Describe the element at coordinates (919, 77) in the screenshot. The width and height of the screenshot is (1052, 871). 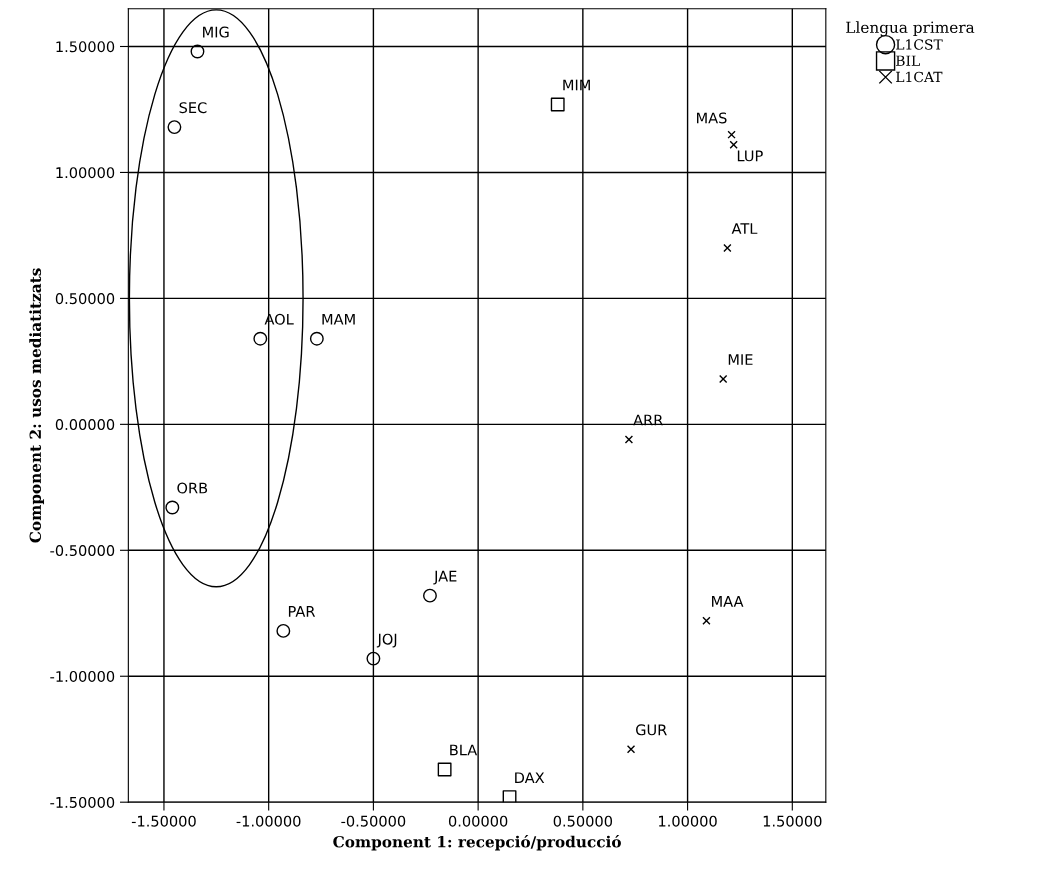
I see `legend-label: L1CAT` at that location.